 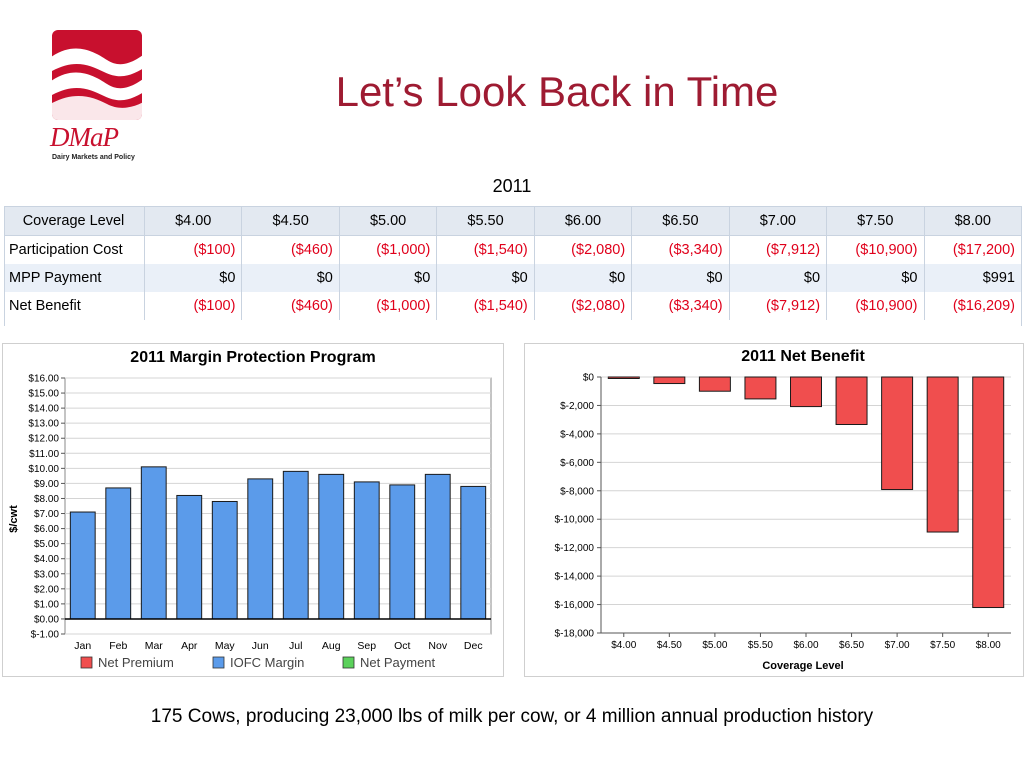 What do you see at coordinates (74, 221) in the screenshot?
I see `header-cell: Coverage Level` at bounding box center [74, 221].